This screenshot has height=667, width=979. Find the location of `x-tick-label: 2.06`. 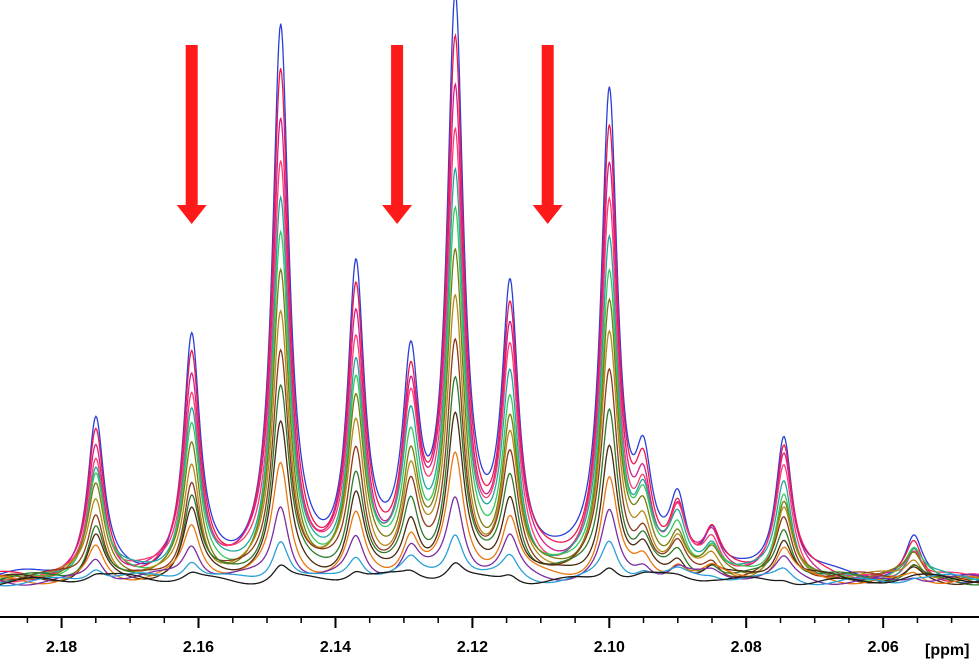

x-tick-label: 2.06 is located at coordinates (883, 647).